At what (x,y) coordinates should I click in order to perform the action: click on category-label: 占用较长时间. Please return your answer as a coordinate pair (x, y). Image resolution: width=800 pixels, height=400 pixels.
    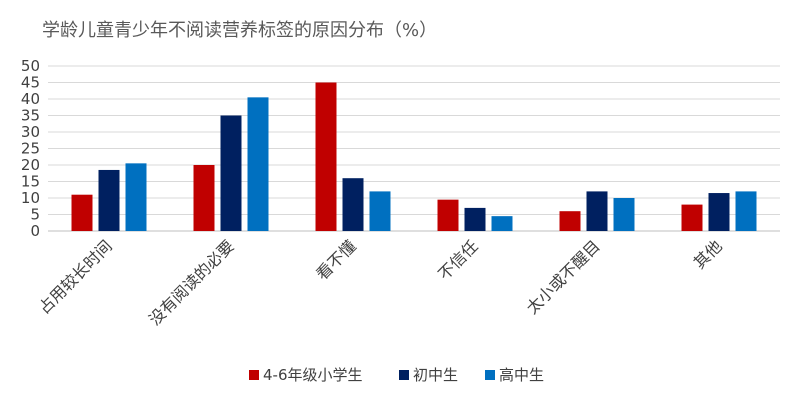
    Looking at the image, I should click on (75, 276).